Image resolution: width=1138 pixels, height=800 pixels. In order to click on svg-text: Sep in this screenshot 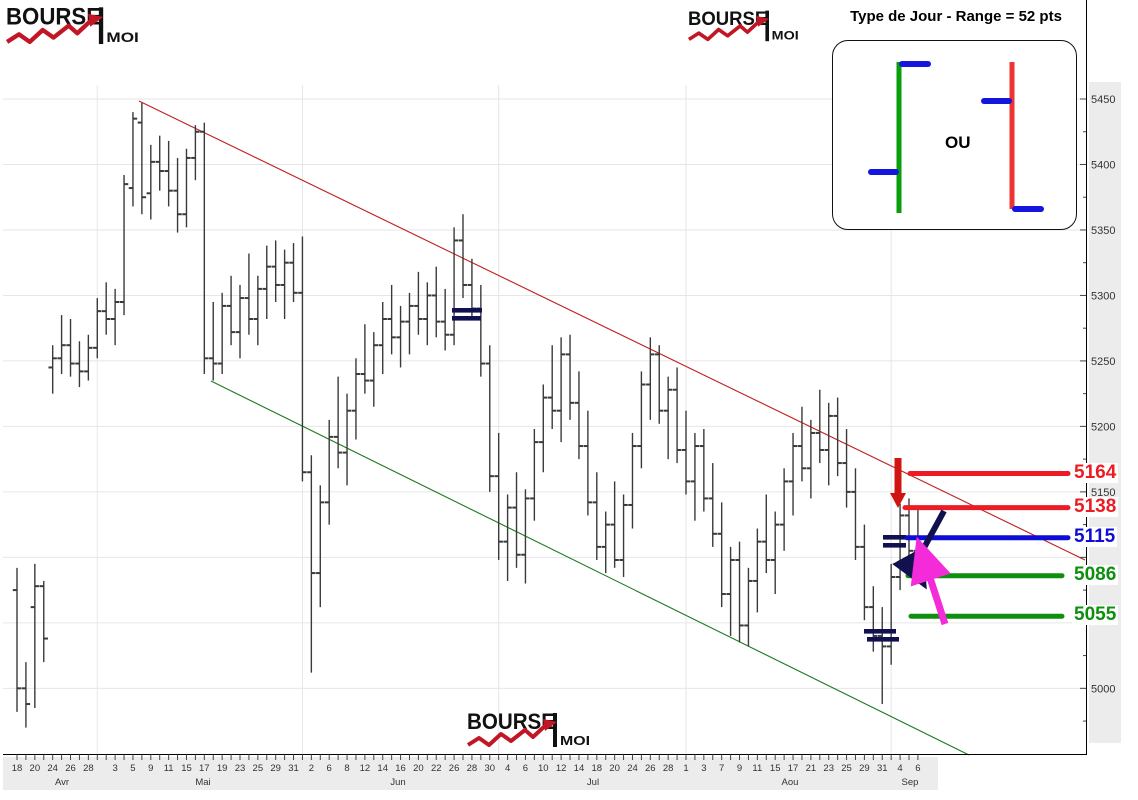, I will do `click(910, 782)`.